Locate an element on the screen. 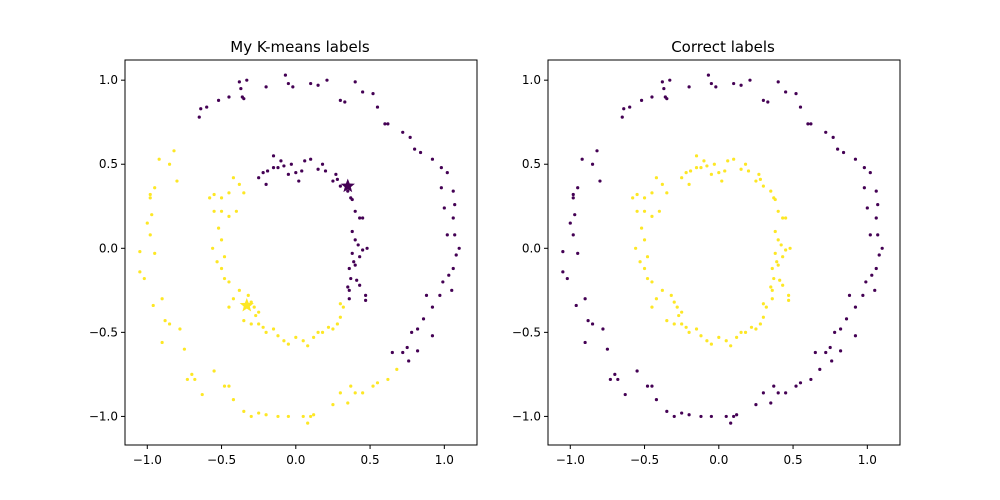 This screenshot has height=500, width=1000. kmeans-x-tick-label: 0.5 is located at coordinates (370, 460).